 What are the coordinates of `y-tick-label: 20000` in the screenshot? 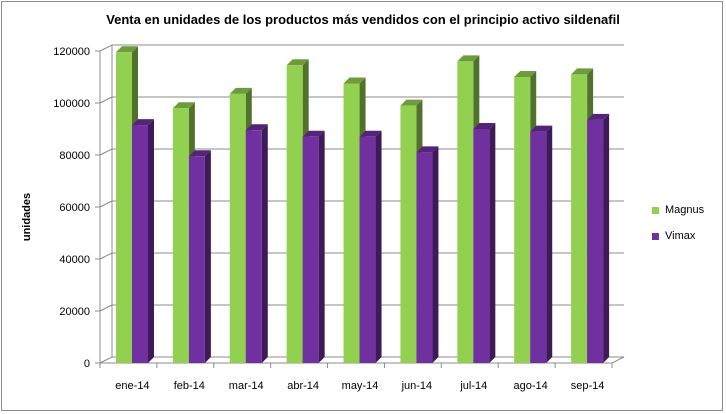 It's located at (74, 312).